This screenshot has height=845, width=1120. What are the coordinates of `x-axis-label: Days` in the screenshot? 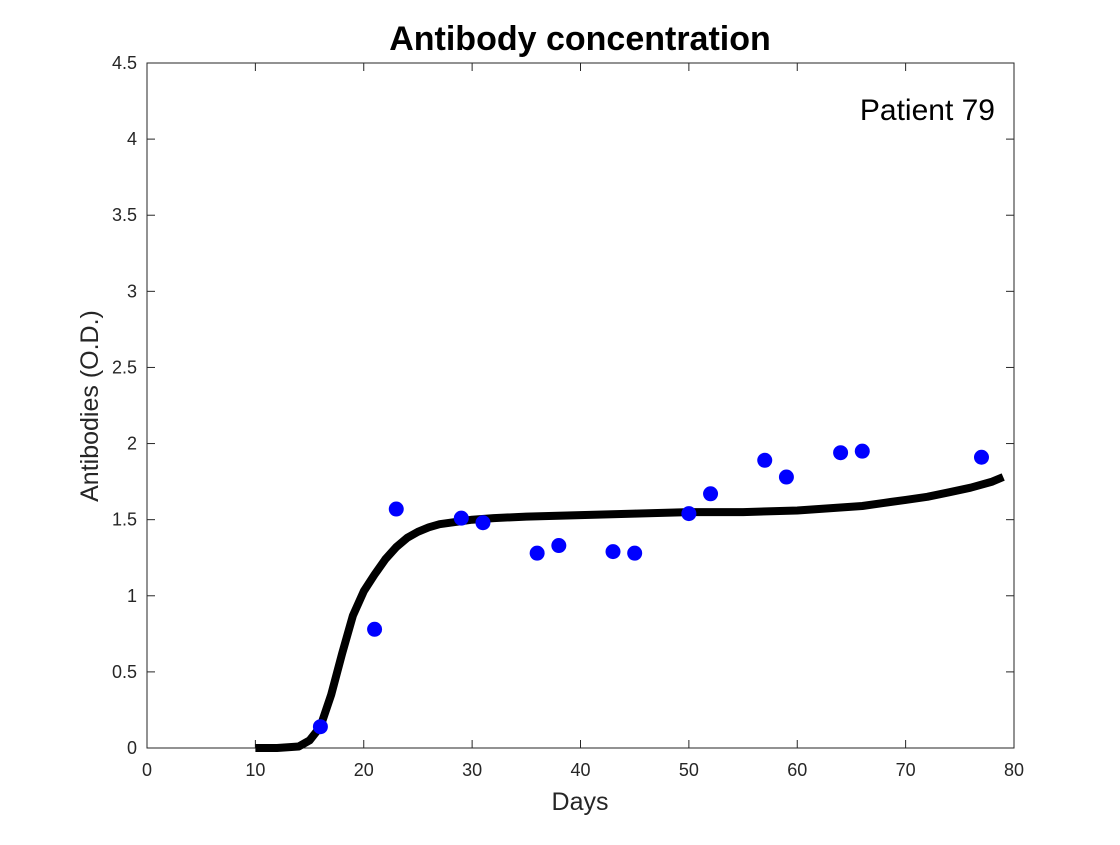 It's located at (580, 802).